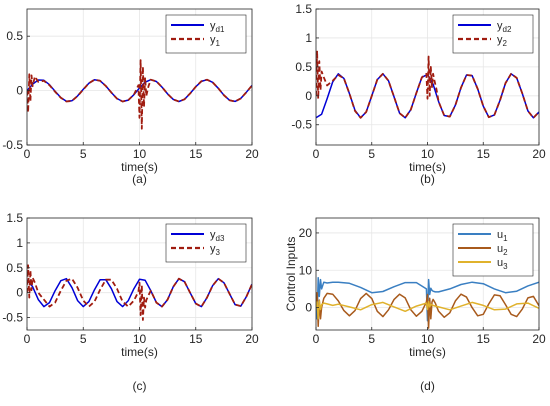  What do you see at coordinates (139, 179) in the screenshot?
I see `panel-caption: (a)` at bounding box center [139, 179].